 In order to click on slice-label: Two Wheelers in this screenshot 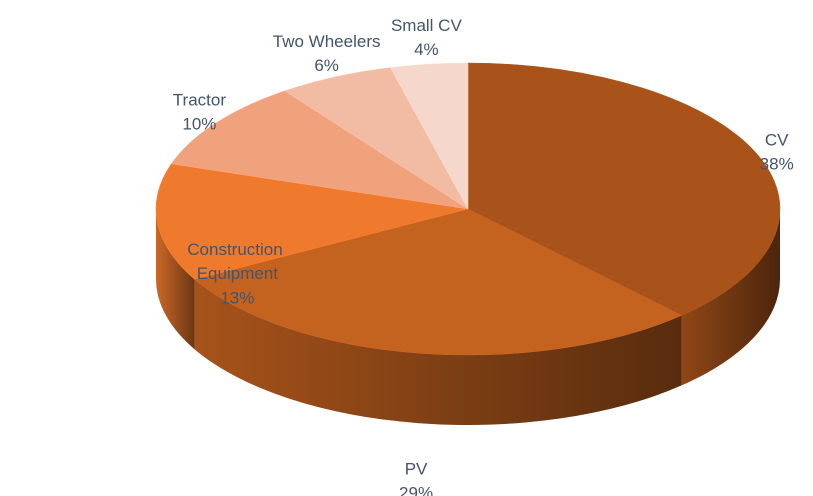, I will do `click(327, 41)`.